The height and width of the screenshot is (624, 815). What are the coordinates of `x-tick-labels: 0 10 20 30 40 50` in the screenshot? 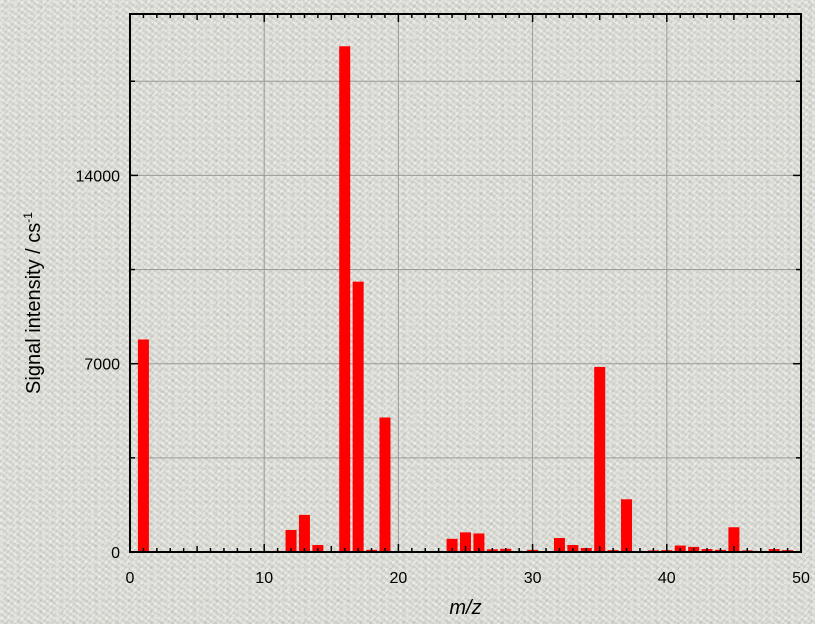 It's located at (468, 578).